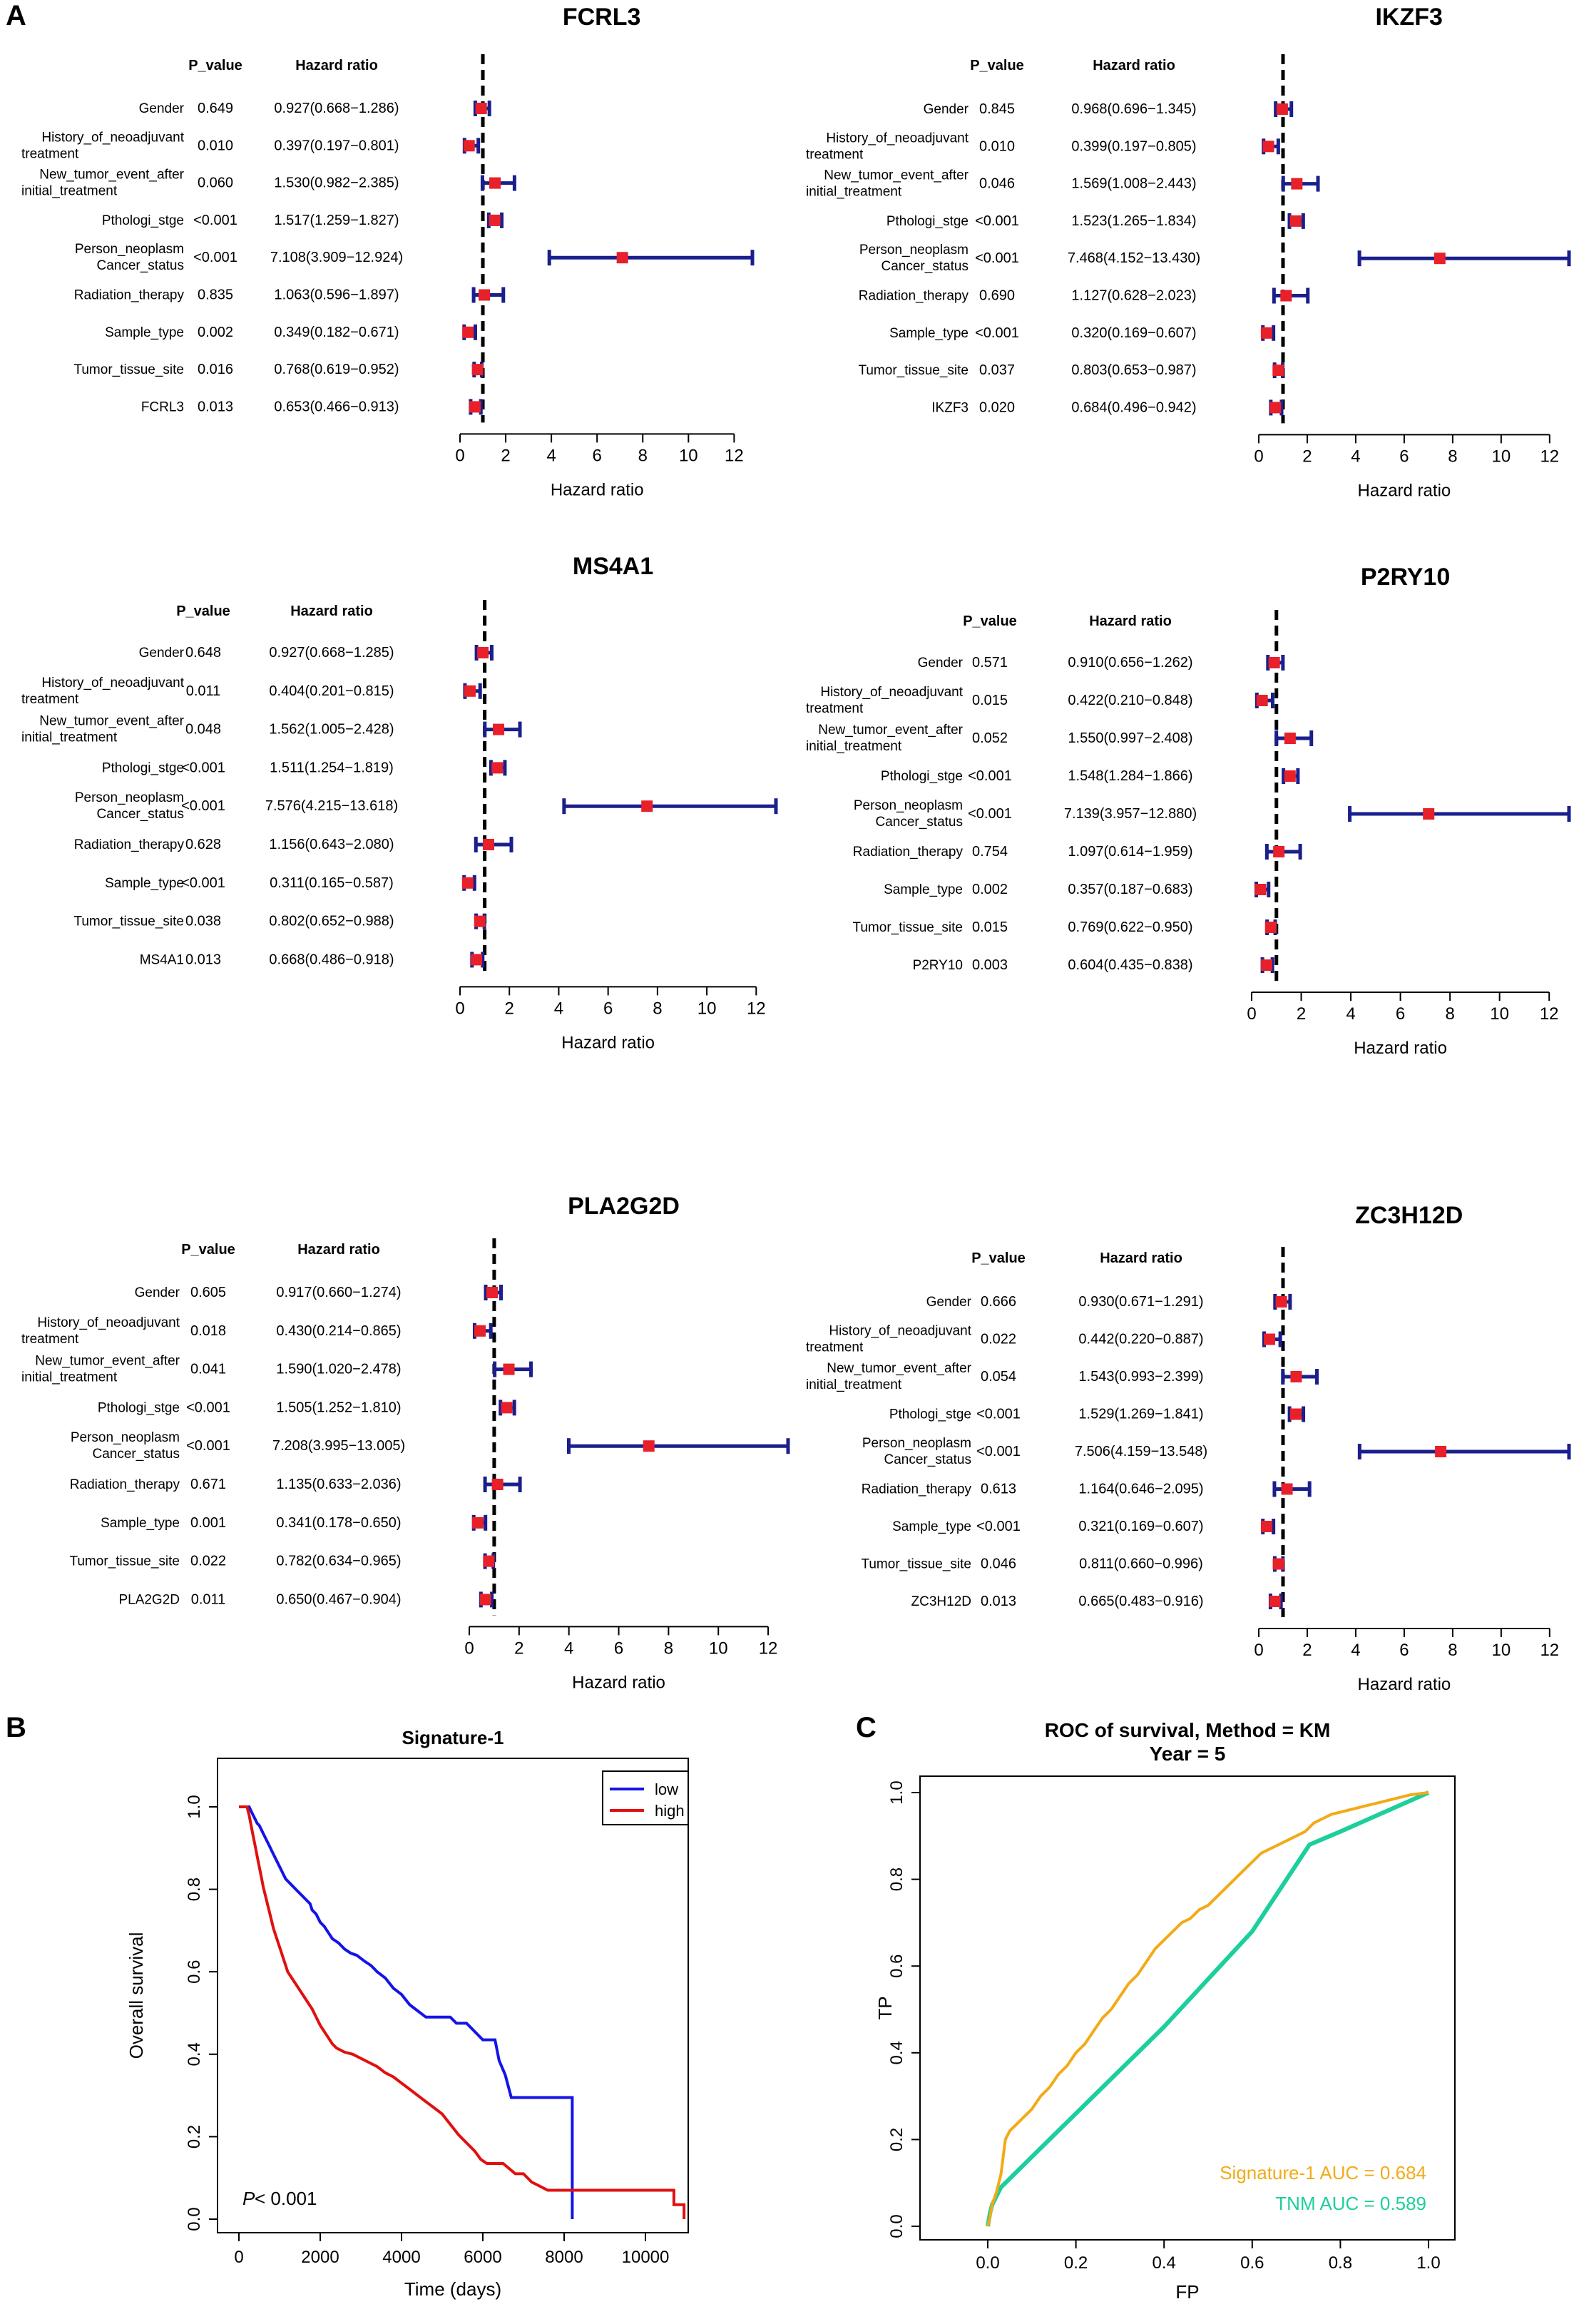 The height and width of the screenshot is (2324, 1574). Describe the element at coordinates (1133, 407) in the screenshot. I see `row-hazard-ratio-text: 0.684(0.496−0.942)` at that location.